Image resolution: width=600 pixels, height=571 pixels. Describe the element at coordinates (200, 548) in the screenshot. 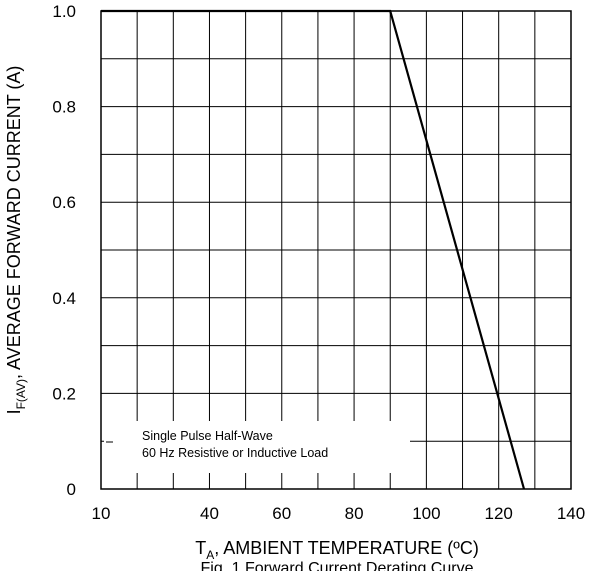

I see `x-axis-symbol: T` at that location.